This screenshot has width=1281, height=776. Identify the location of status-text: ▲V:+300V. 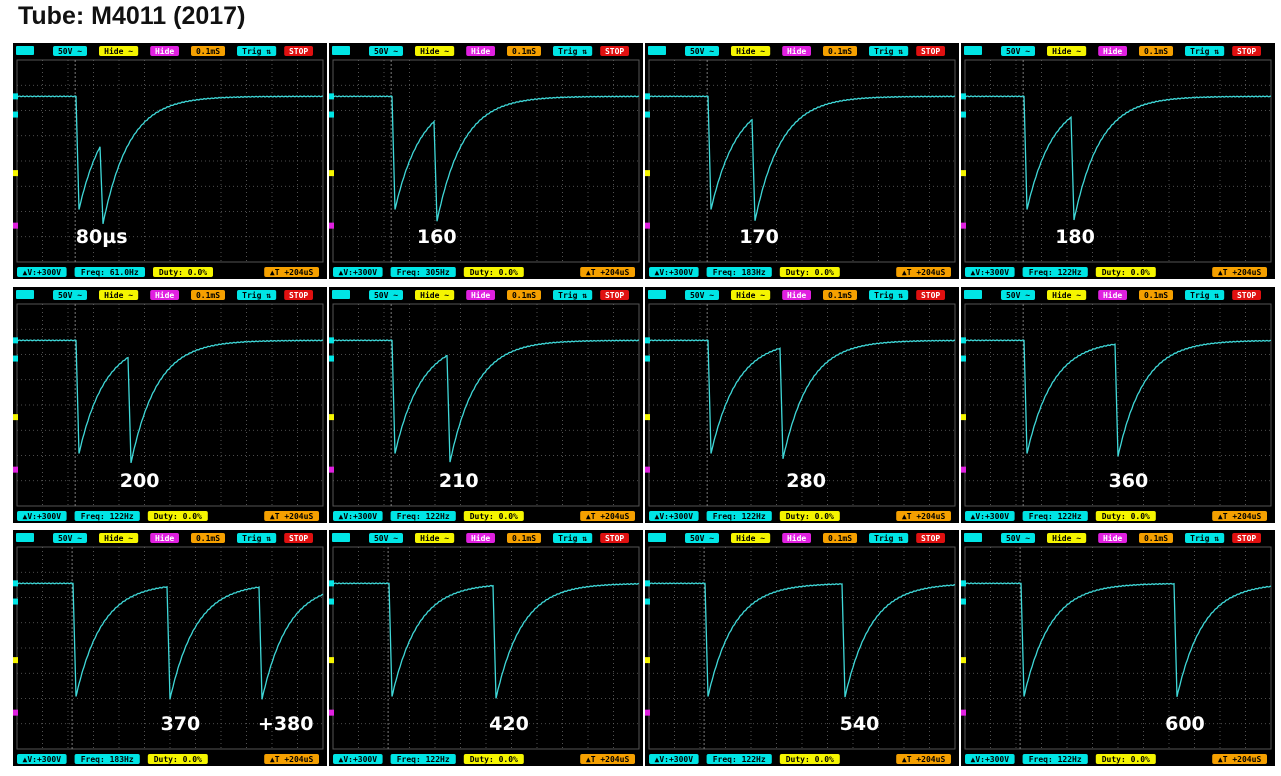
(358, 516).